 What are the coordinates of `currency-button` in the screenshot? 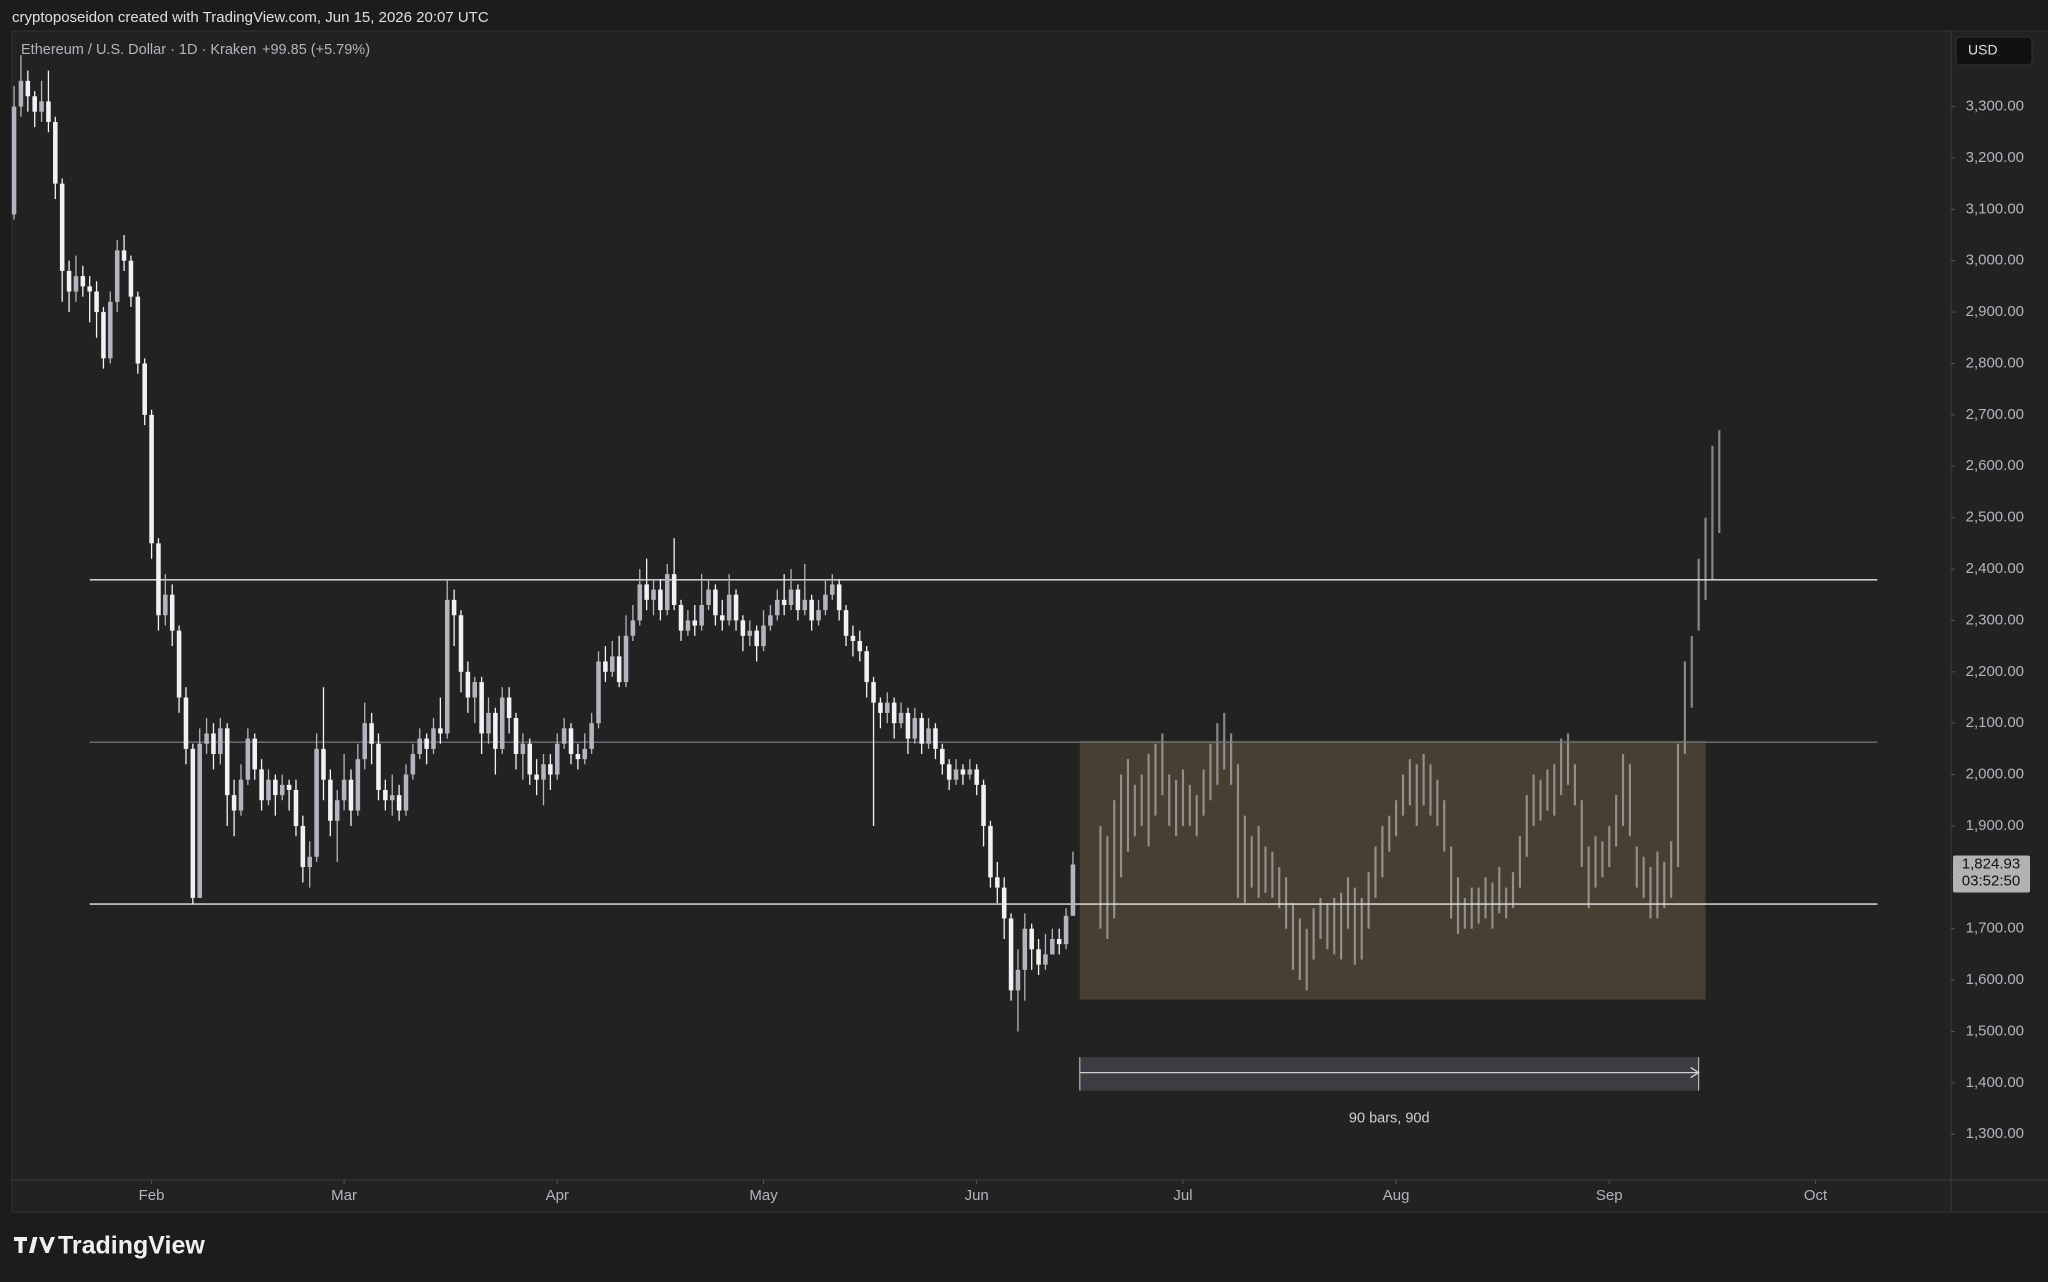 It's located at (1994, 51).